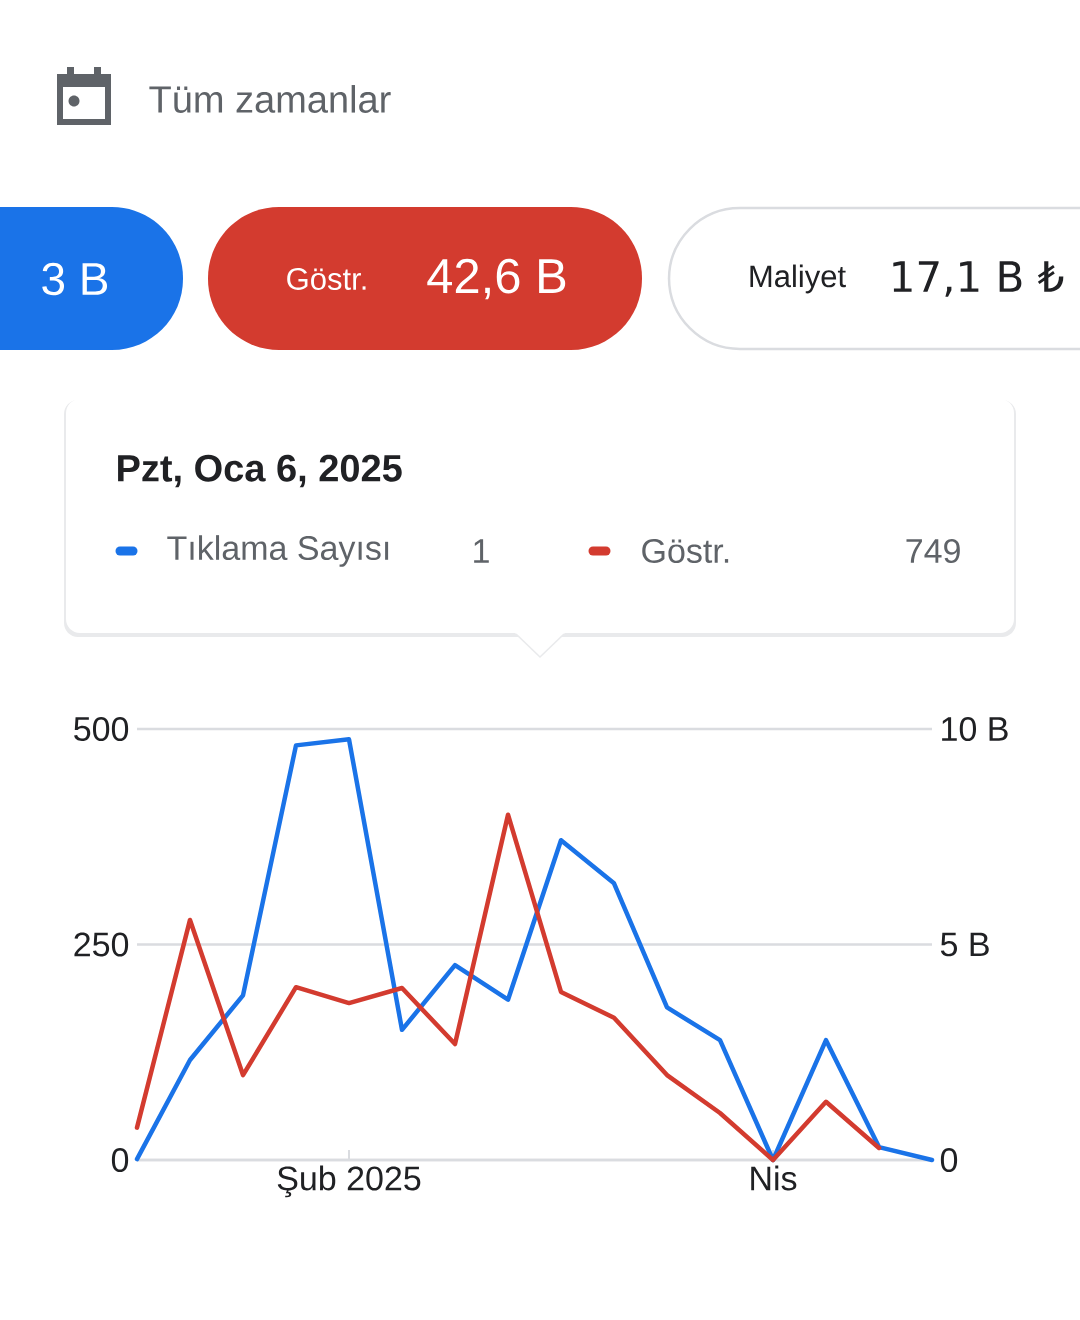 The height and width of the screenshot is (1320, 1080). What do you see at coordinates (326, 279) in the screenshot?
I see `text: Göstr.` at bounding box center [326, 279].